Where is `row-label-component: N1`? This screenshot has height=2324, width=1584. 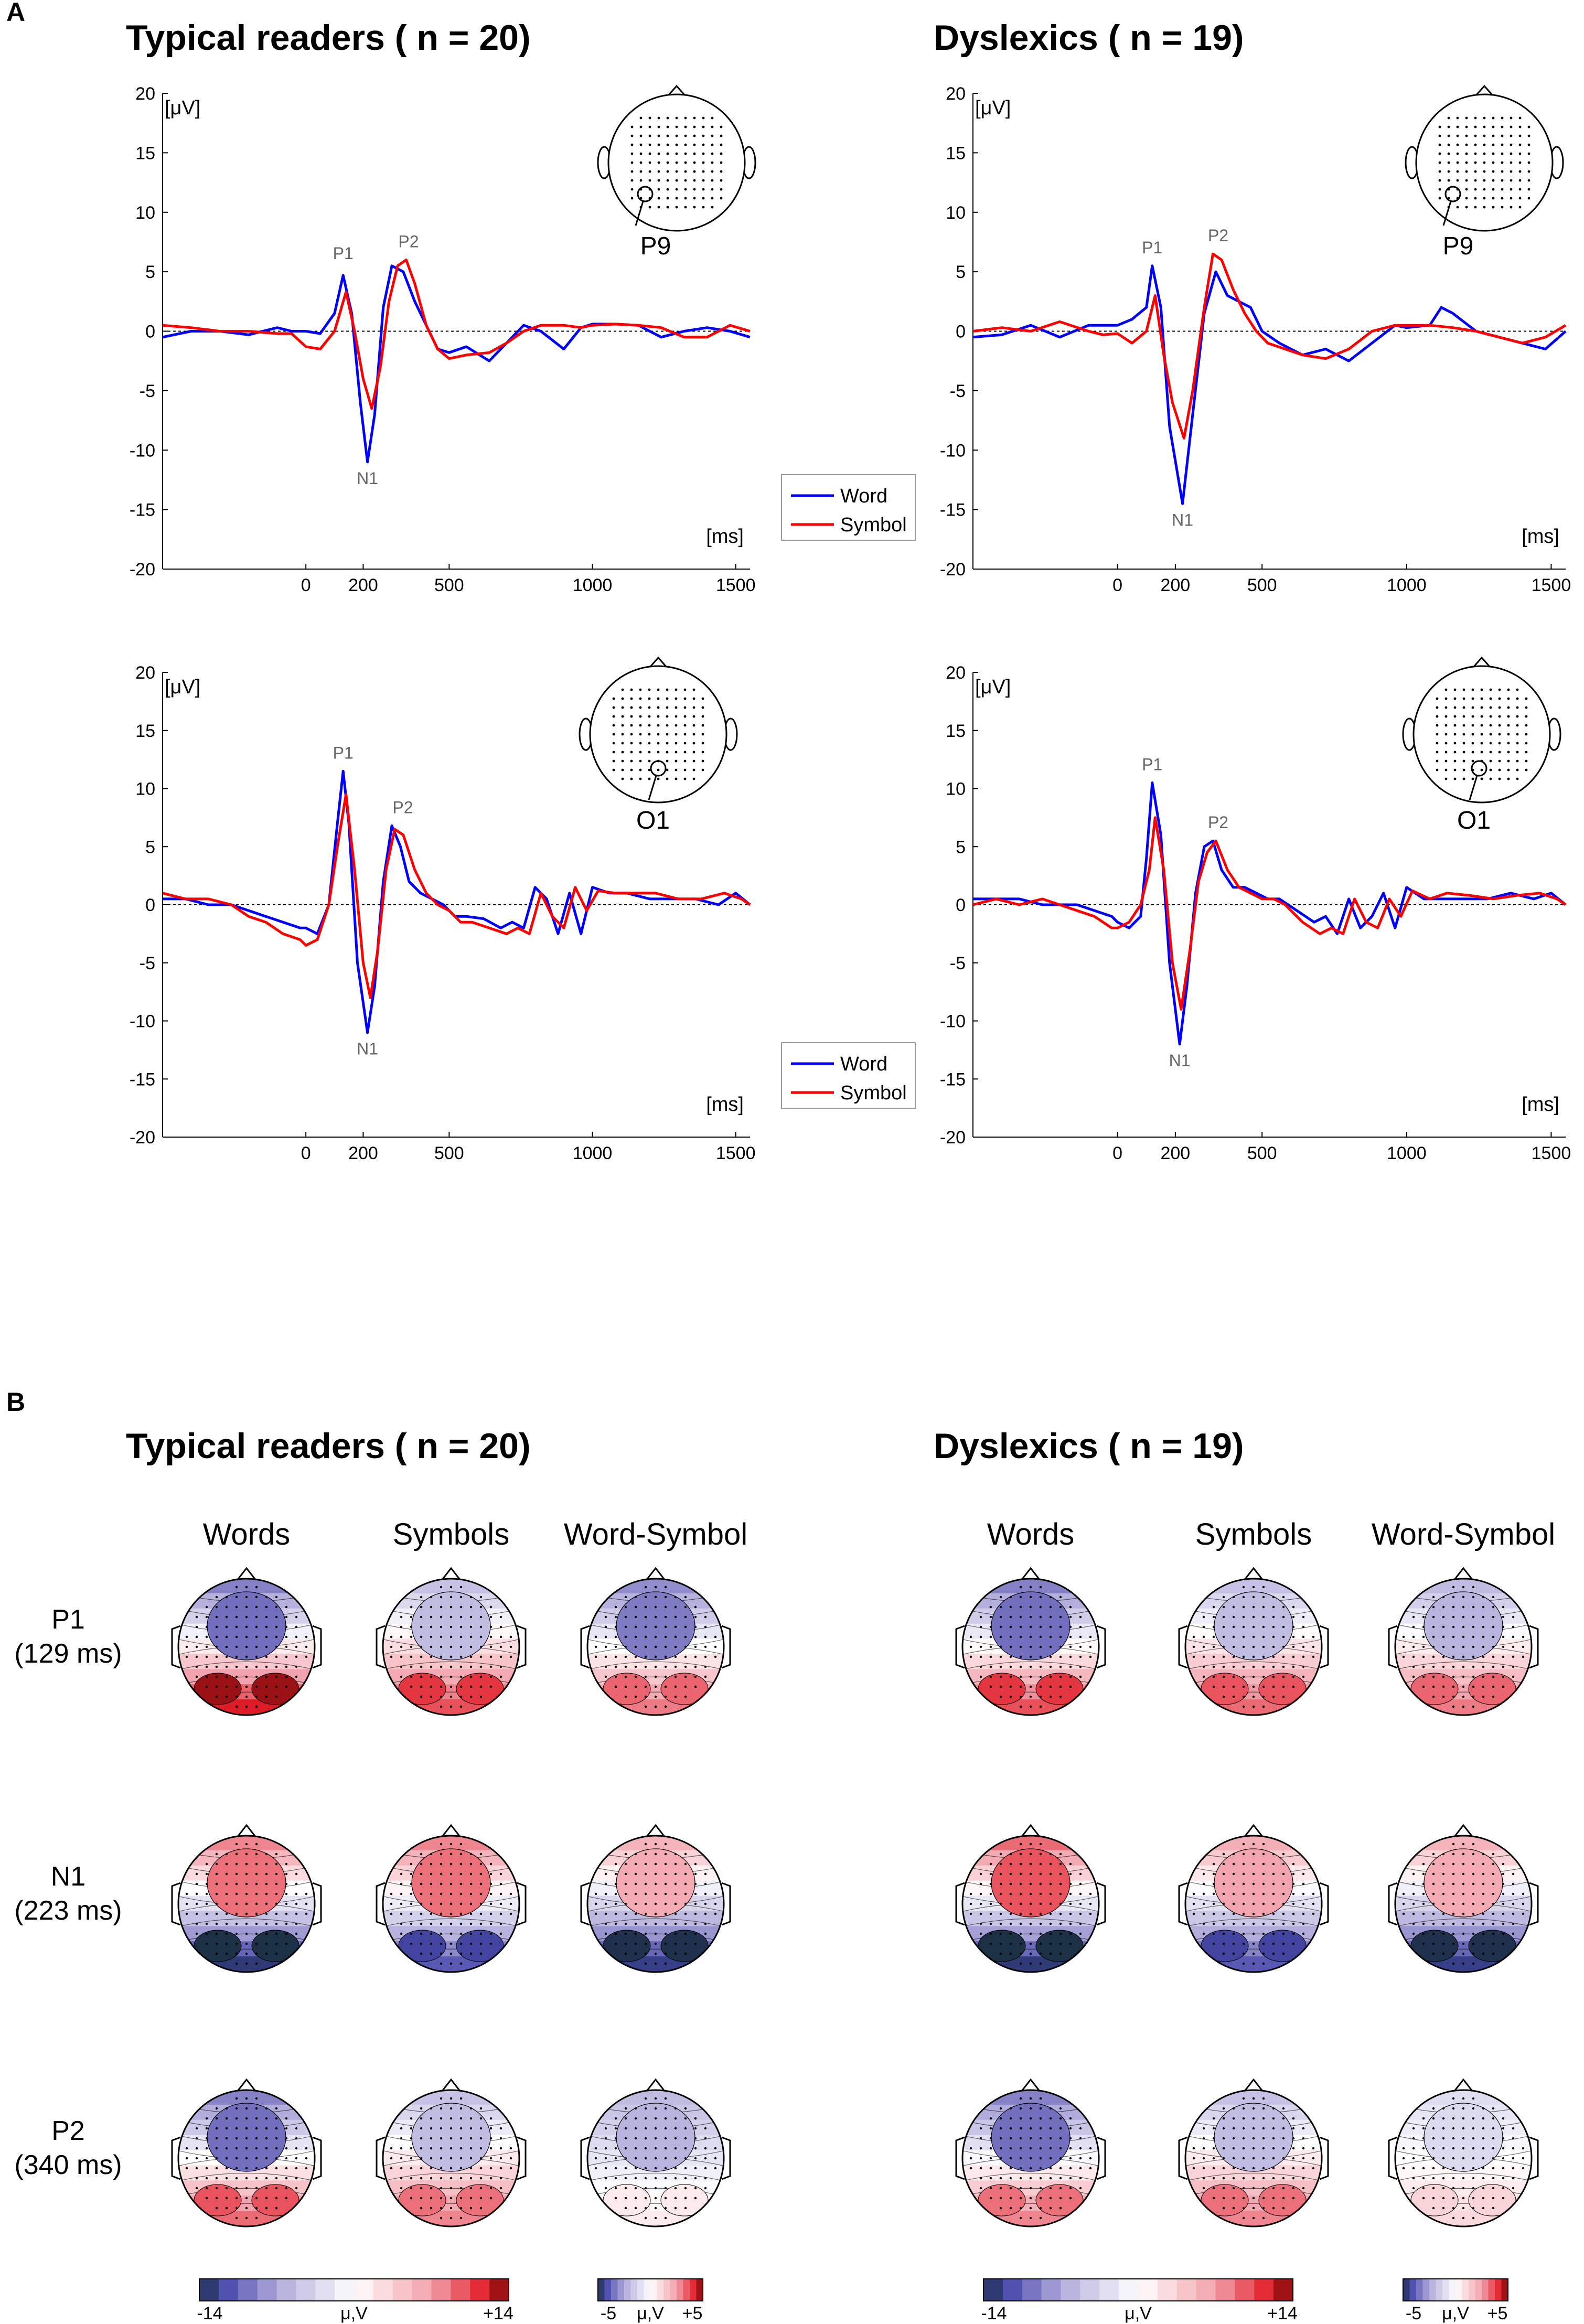 row-label-component: N1 is located at coordinates (68, 1876).